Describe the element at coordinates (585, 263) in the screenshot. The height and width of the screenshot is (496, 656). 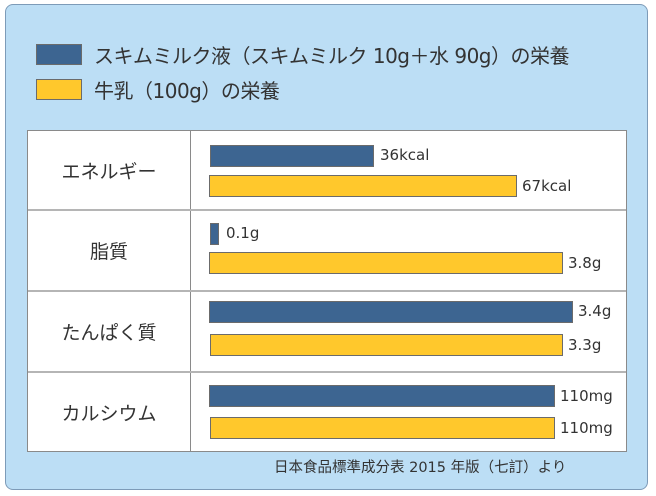
I see `value-label-milk: 3.8g` at that location.